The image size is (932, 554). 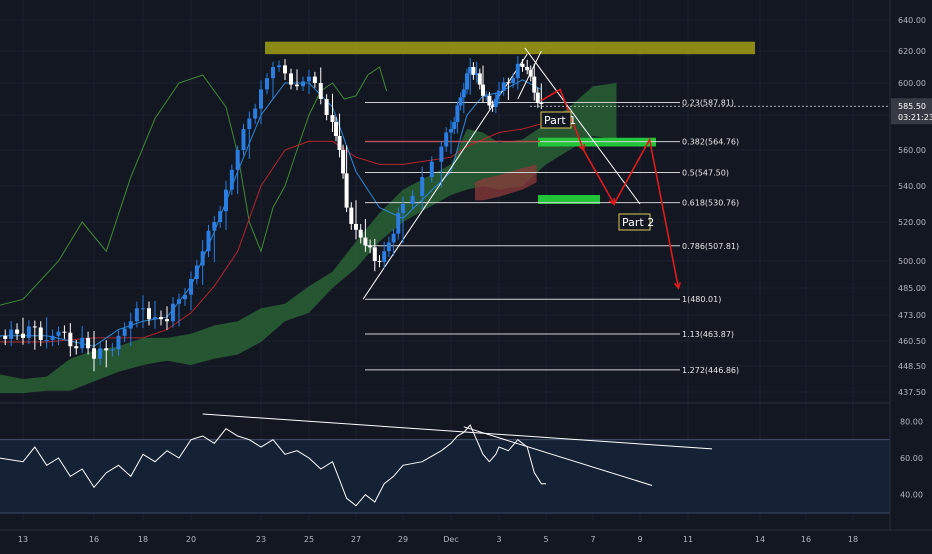 I want to click on time-tick-label: 23, so click(x=261, y=539).